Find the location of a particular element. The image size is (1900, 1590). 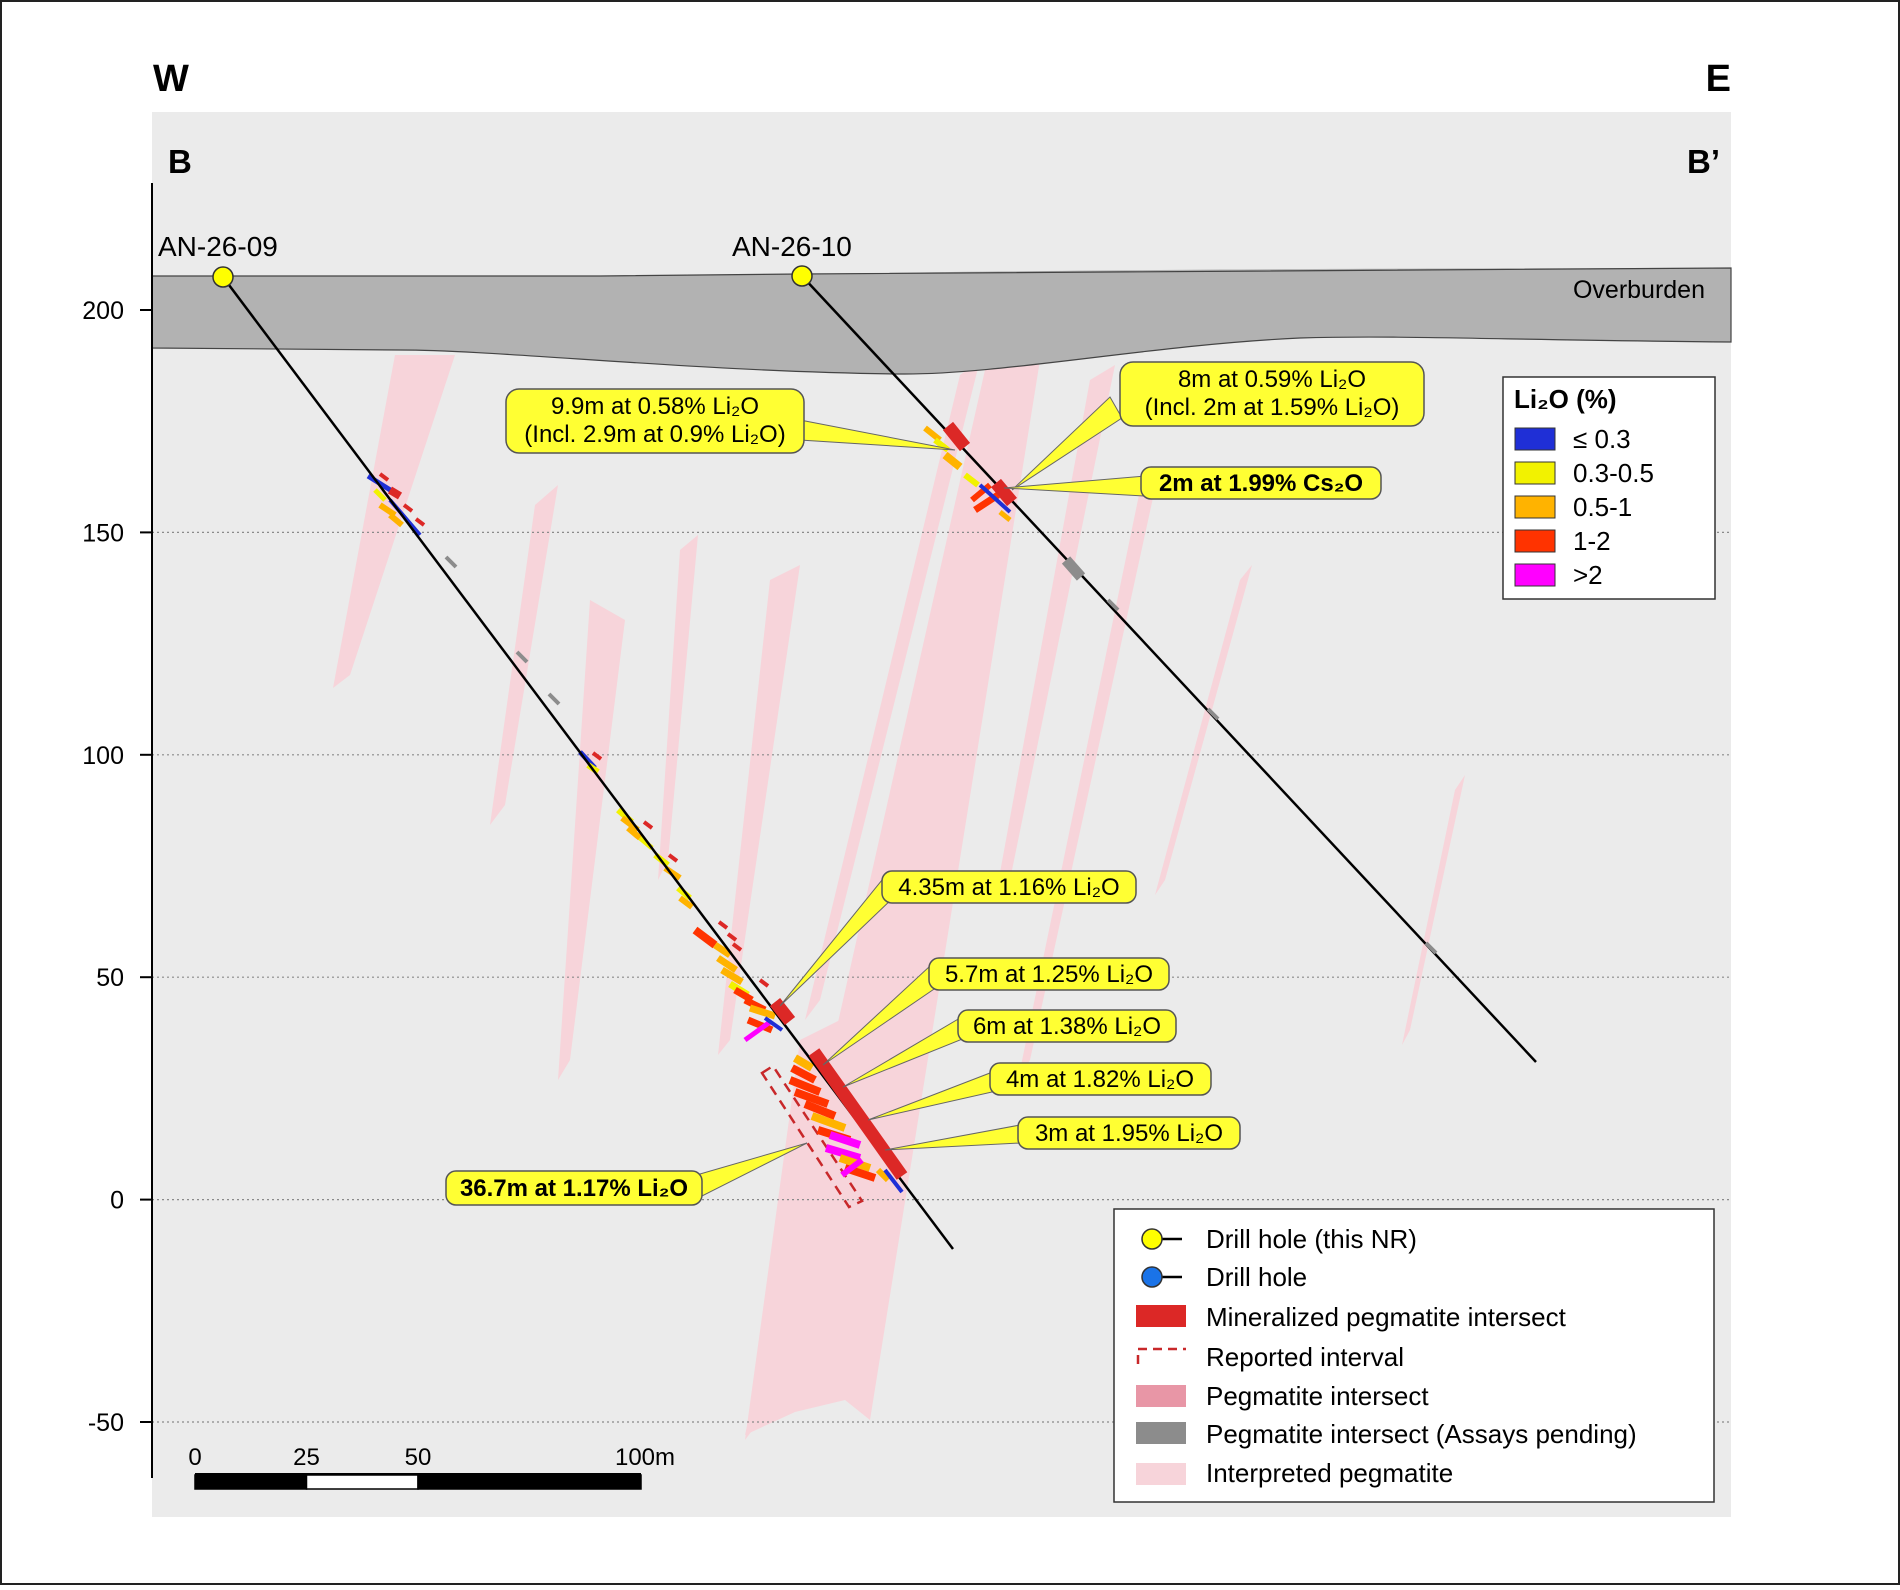

y-tick-label: 200 is located at coordinates (103, 311).